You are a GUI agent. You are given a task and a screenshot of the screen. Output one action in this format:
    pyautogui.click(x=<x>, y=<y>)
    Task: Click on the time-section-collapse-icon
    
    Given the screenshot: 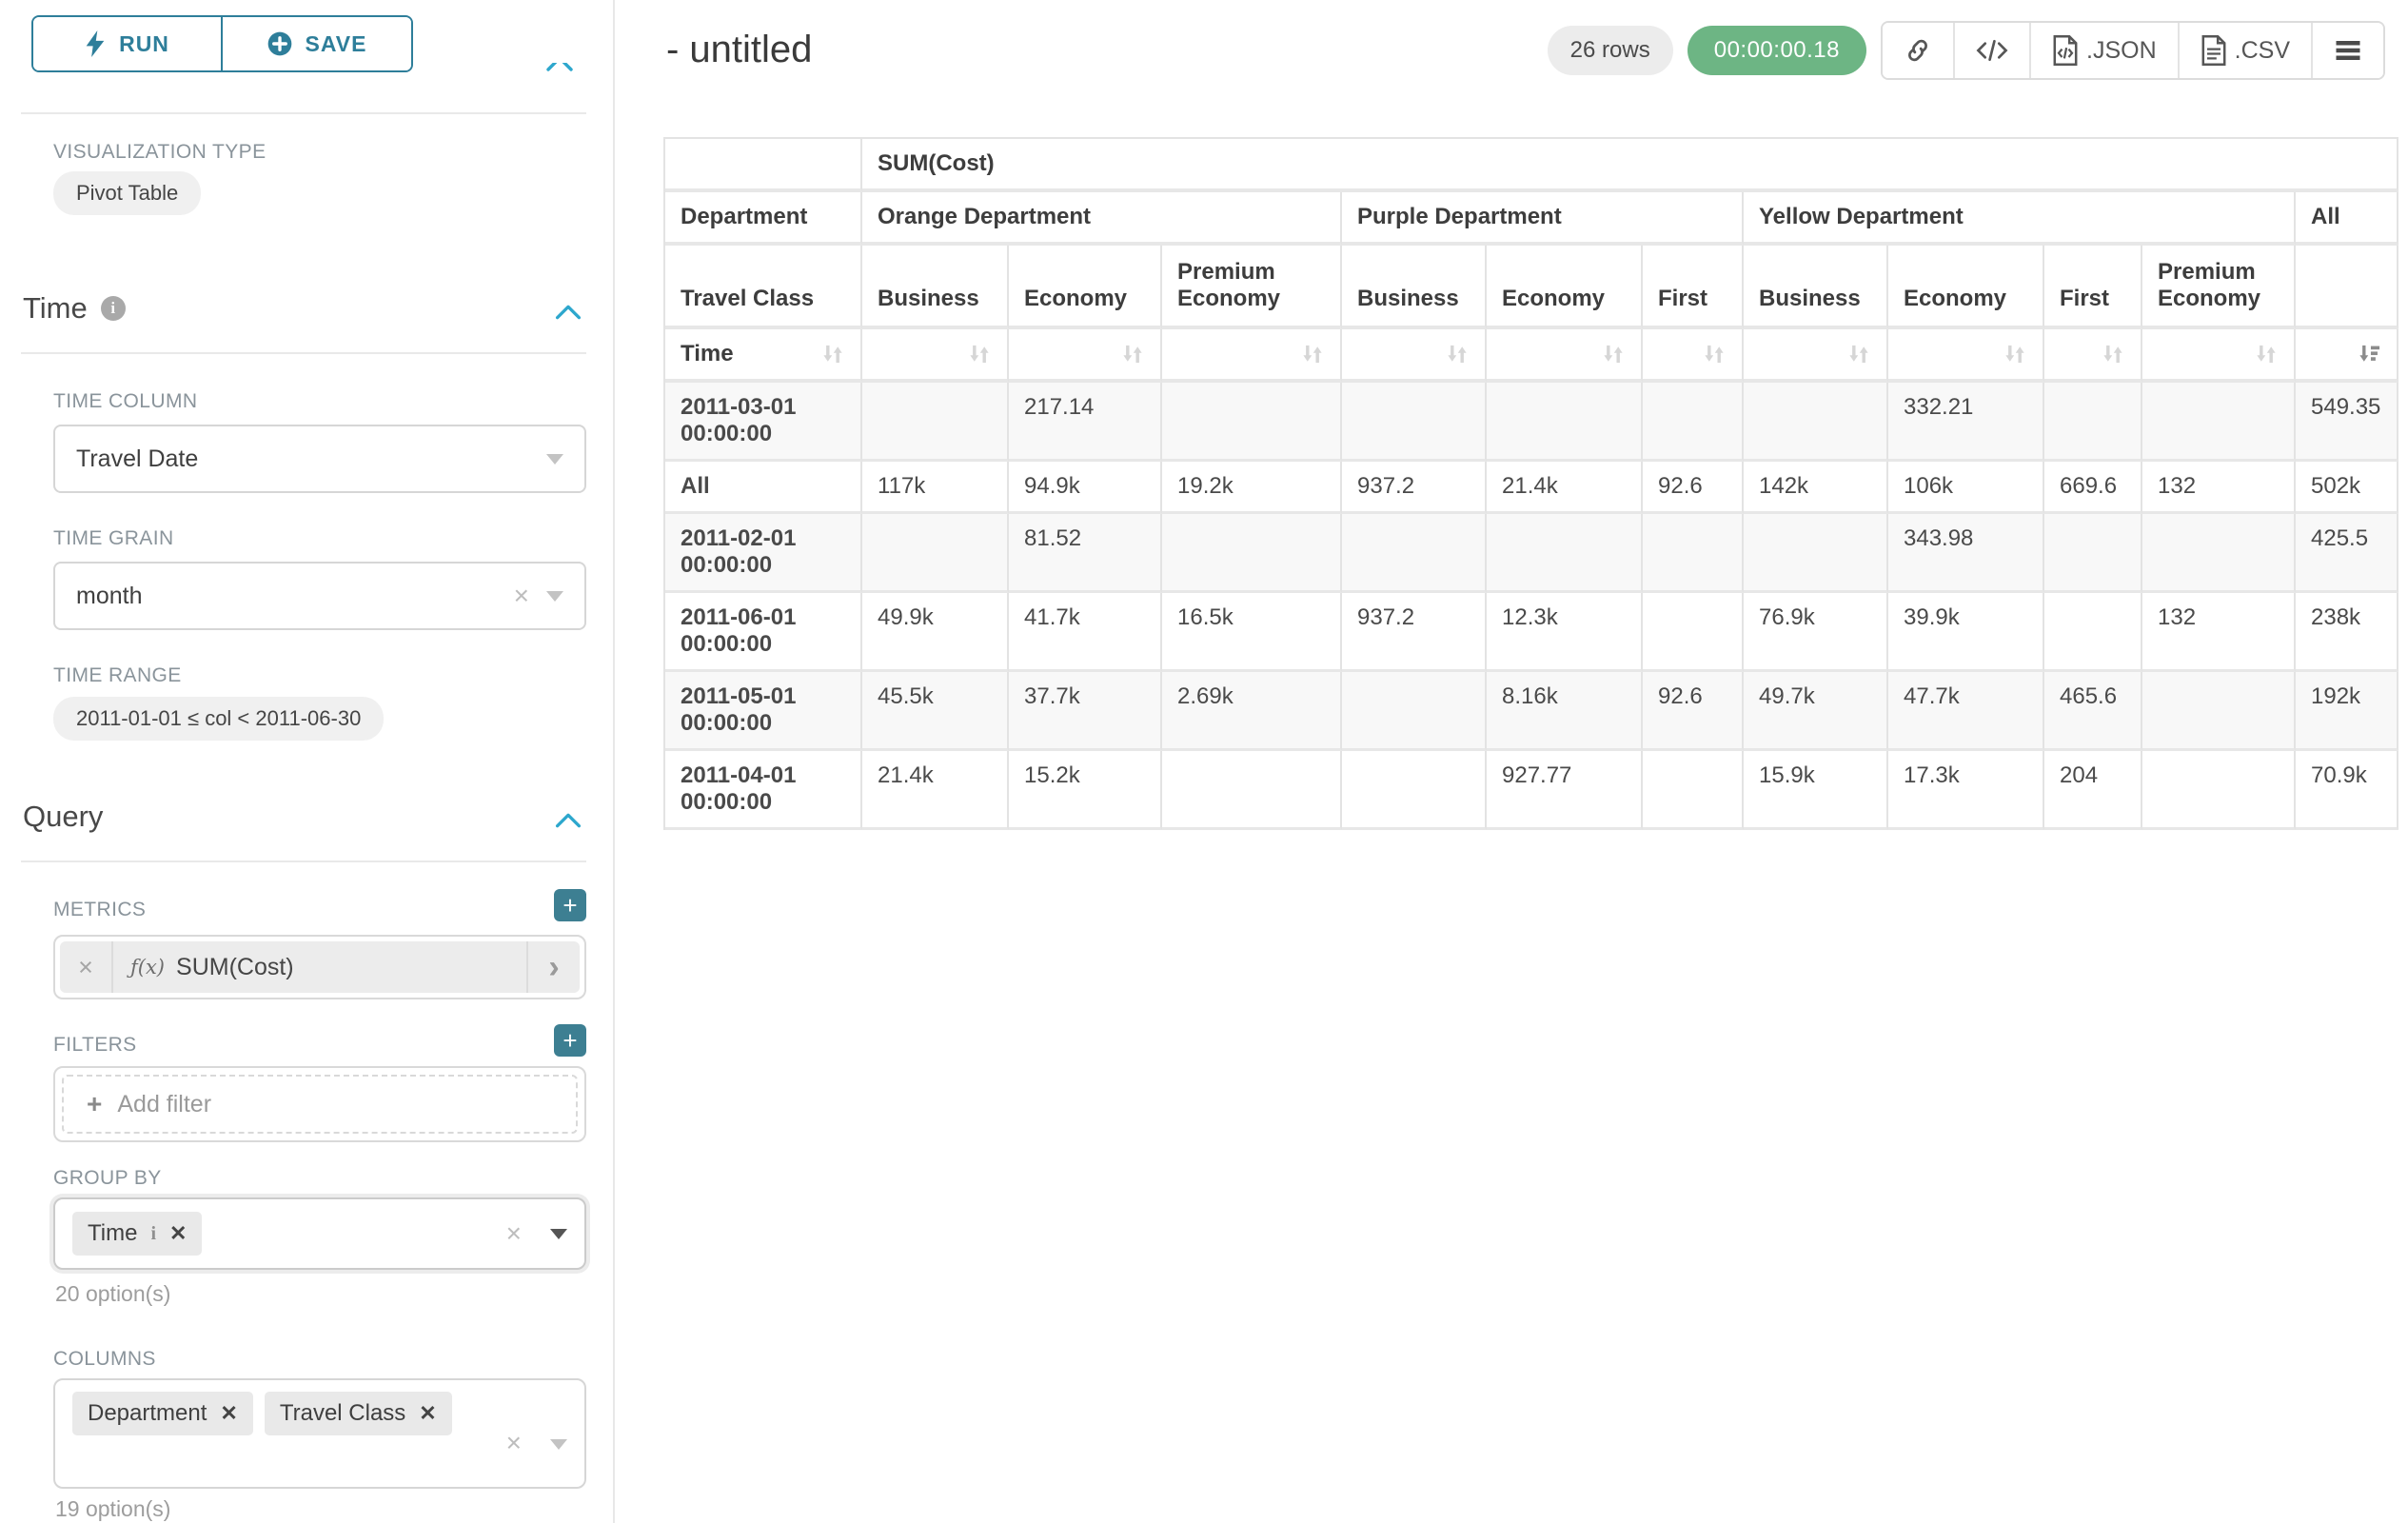 What is the action you would take?
    pyautogui.click(x=568, y=315)
    